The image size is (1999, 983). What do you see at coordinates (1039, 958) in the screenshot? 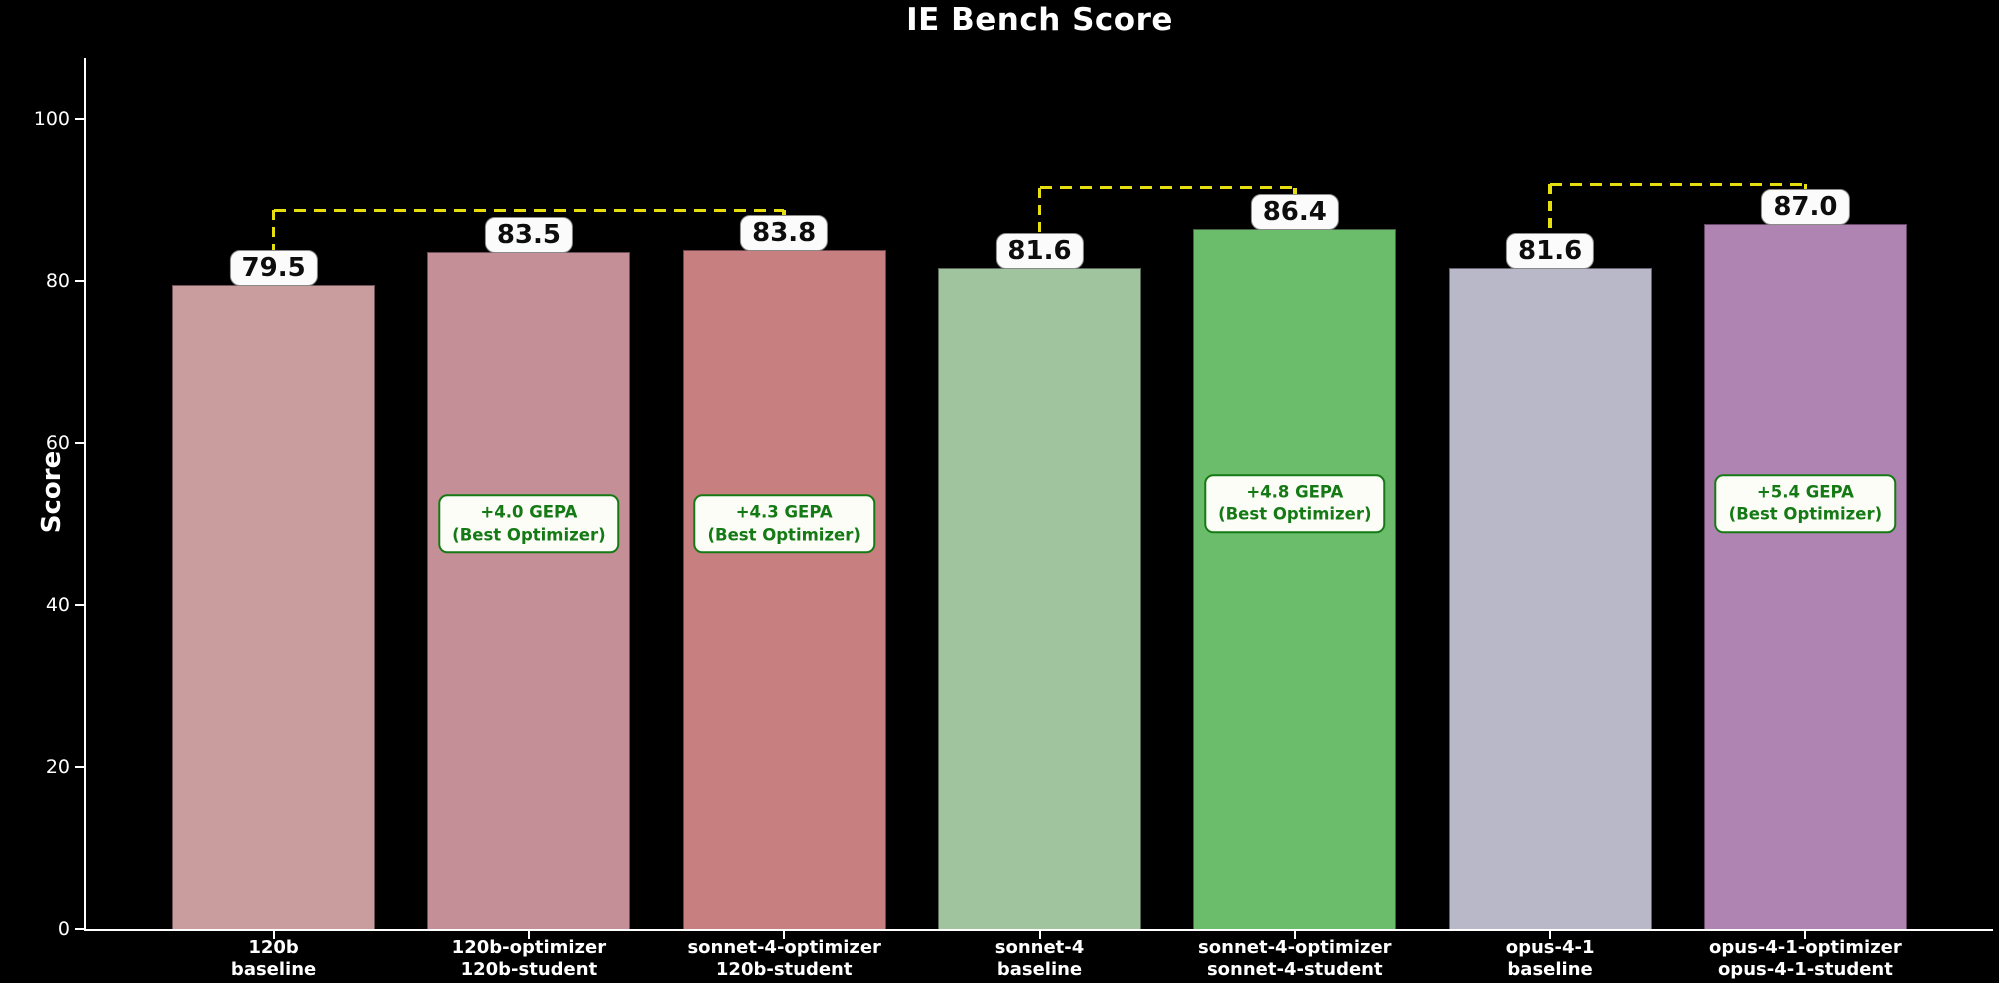
I see `x-axis-category-label: sonnet-4 baseline` at bounding box center [1039, 958].